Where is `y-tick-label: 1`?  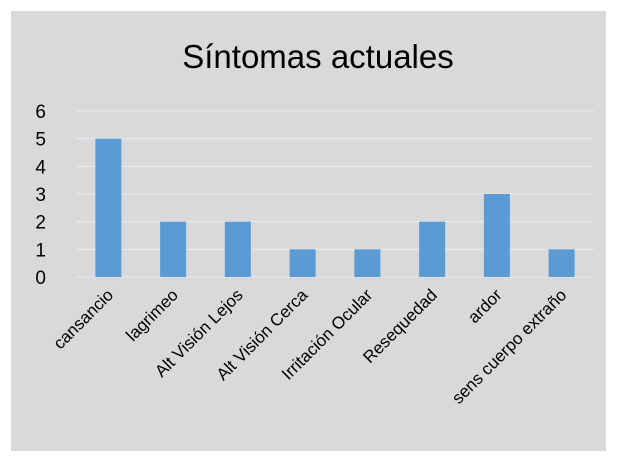
y-tick-label: 1 is located at coordinates (40, 250).